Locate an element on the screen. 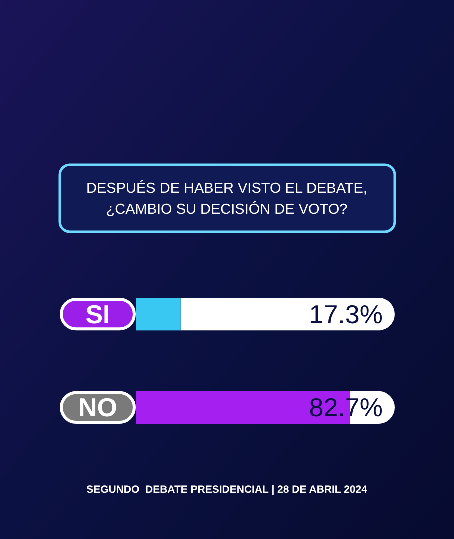 Image resolution: width=454 pixels, height=539 pixels. data-label: 17.3% is located at coordinates (346, 314).